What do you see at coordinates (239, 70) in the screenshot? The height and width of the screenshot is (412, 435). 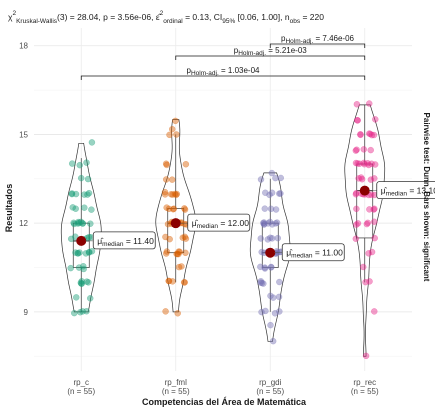 I see `comparison-value: = 1.03e-04` at bounding box center [239, 70].